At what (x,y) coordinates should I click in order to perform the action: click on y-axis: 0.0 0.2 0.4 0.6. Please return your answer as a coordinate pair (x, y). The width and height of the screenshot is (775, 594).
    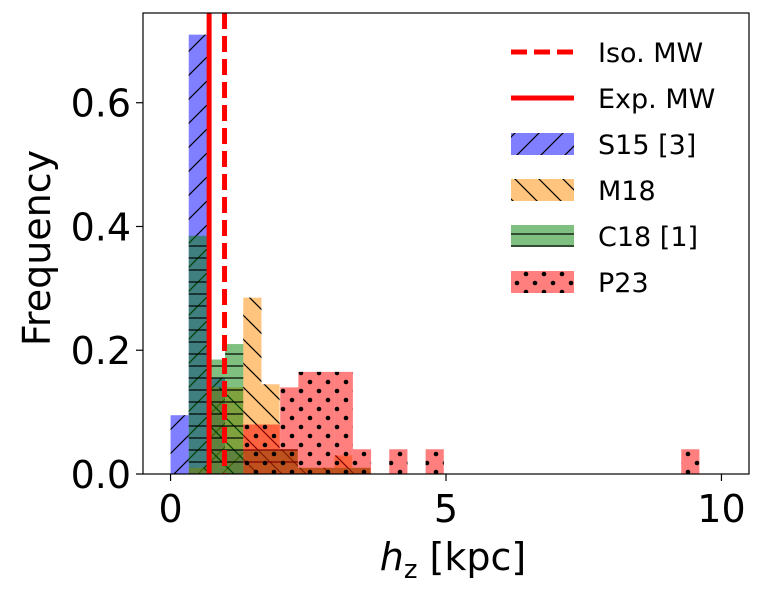
    Looking at the image, I should click on (107, 289).